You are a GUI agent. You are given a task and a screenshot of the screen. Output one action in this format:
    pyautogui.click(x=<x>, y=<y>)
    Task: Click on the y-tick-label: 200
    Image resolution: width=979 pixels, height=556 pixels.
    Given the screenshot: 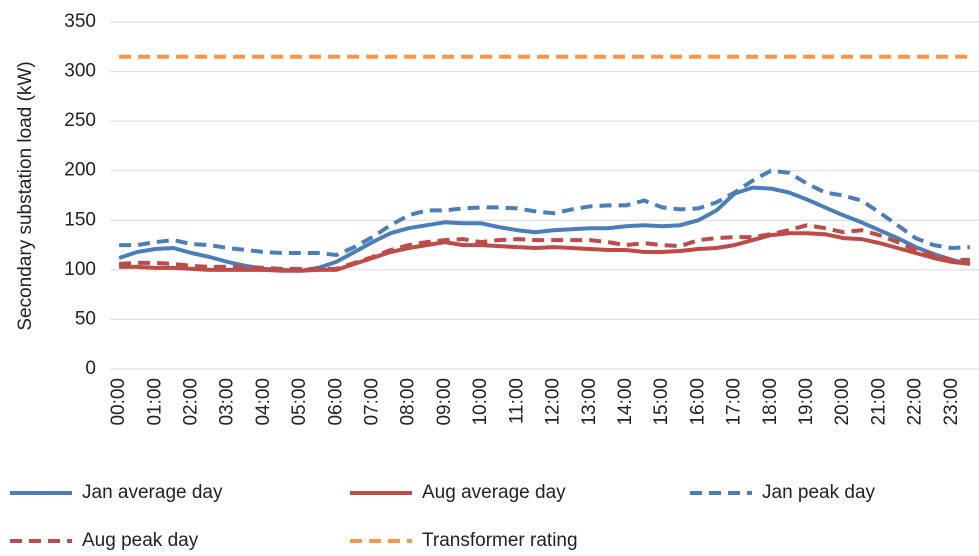 What is the action you would take?
    pyautogui.click(x=80, y=170)
    